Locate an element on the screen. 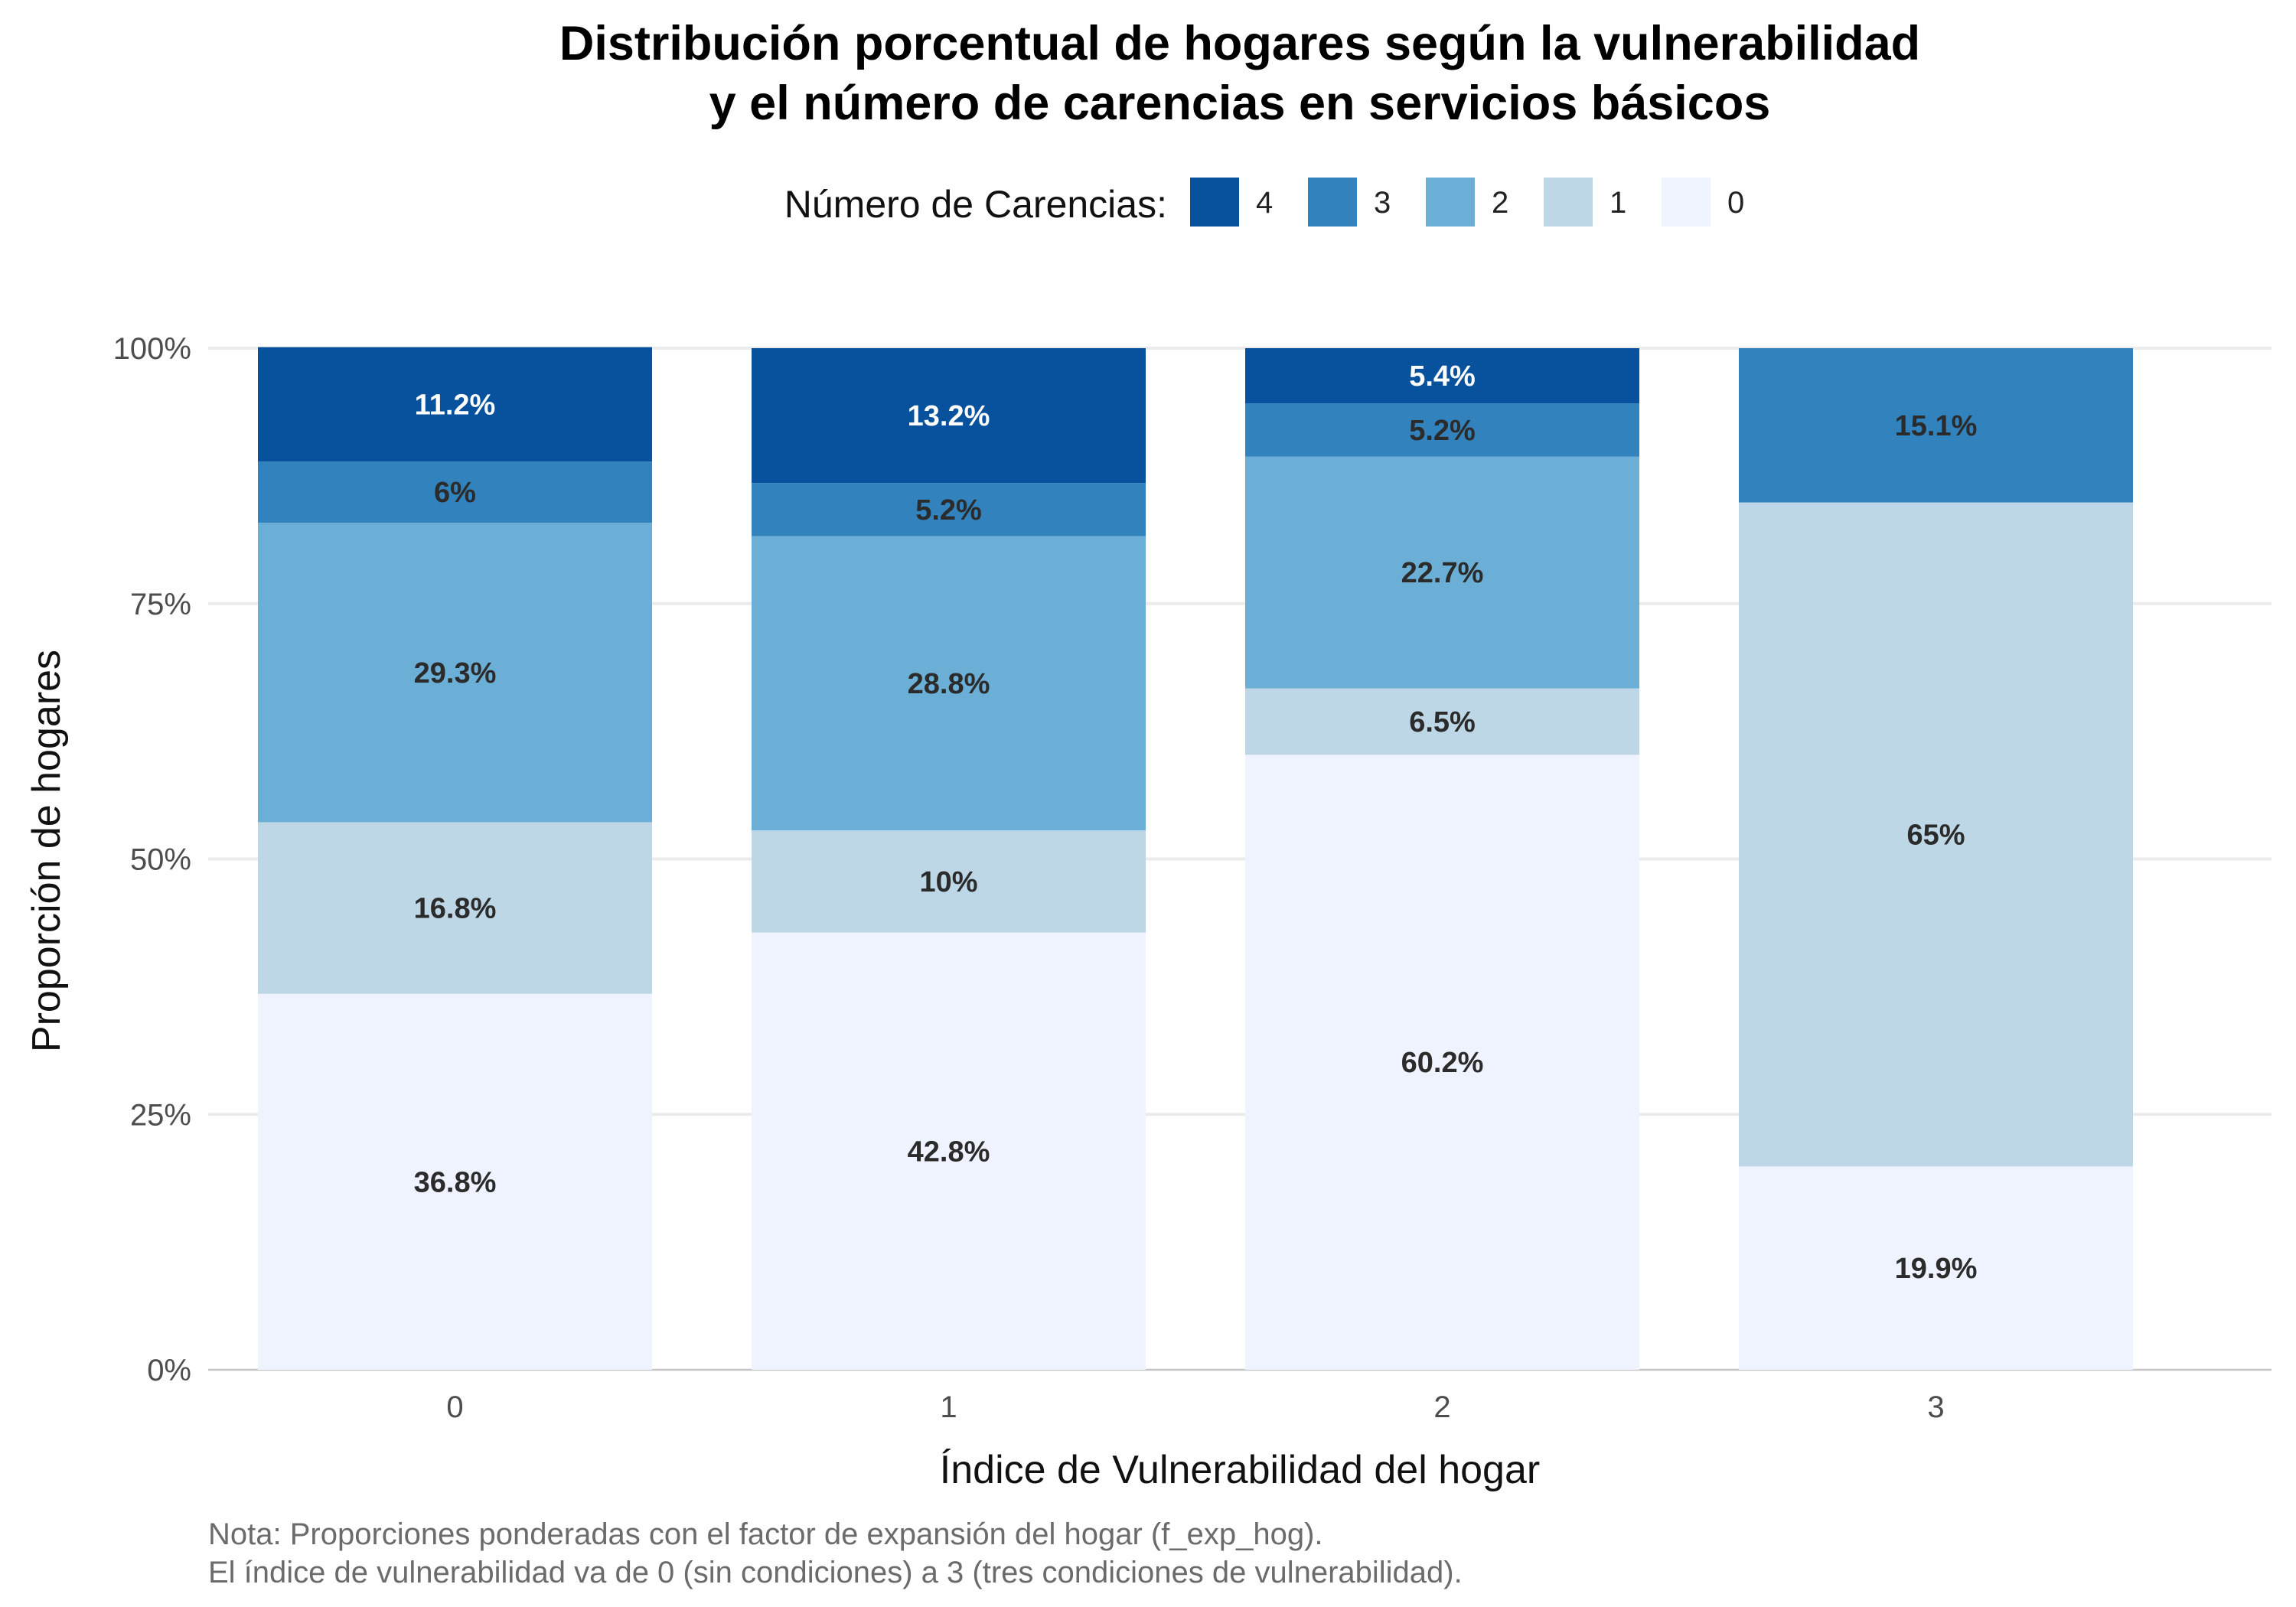 This screenshot has height=1607, width=2296. data-label-1-carencias-4: 13.2% is located at coordinates (949, 416).